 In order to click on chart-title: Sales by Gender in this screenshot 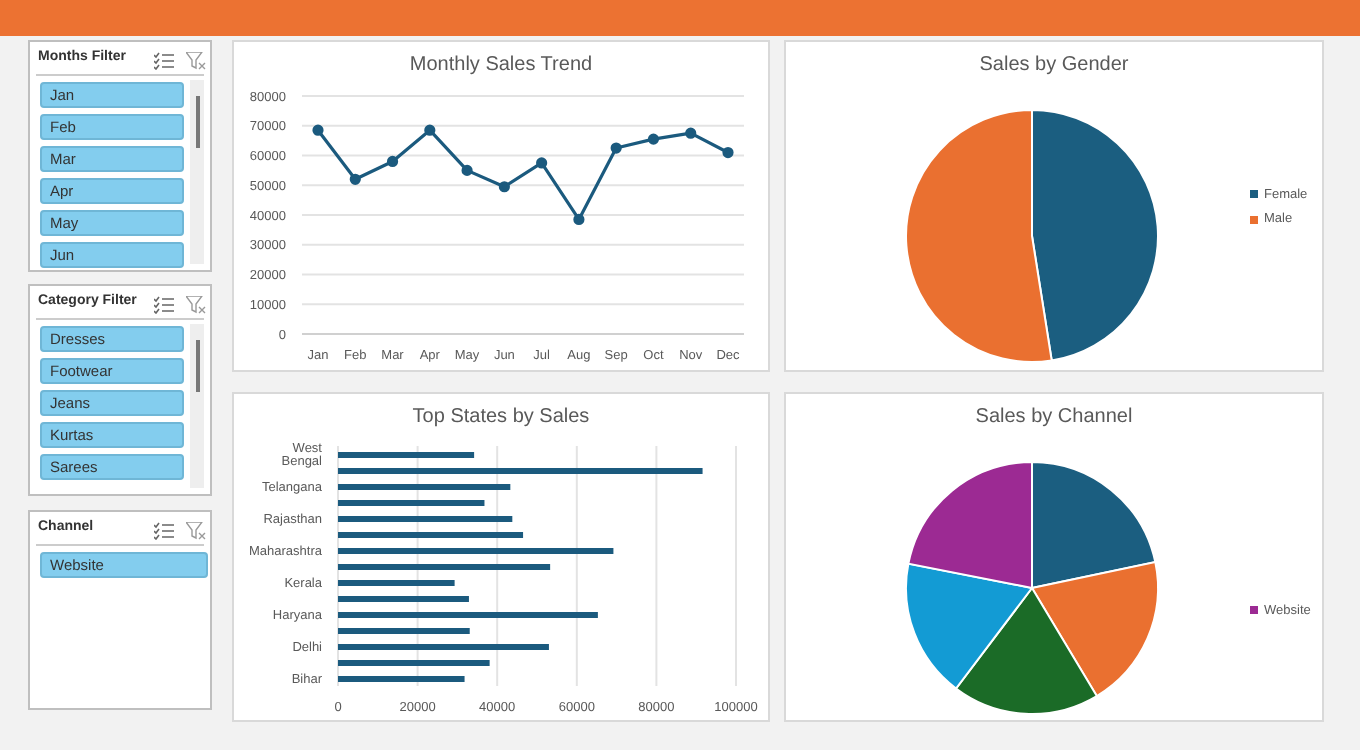, I will do `click(1054, 65)`.